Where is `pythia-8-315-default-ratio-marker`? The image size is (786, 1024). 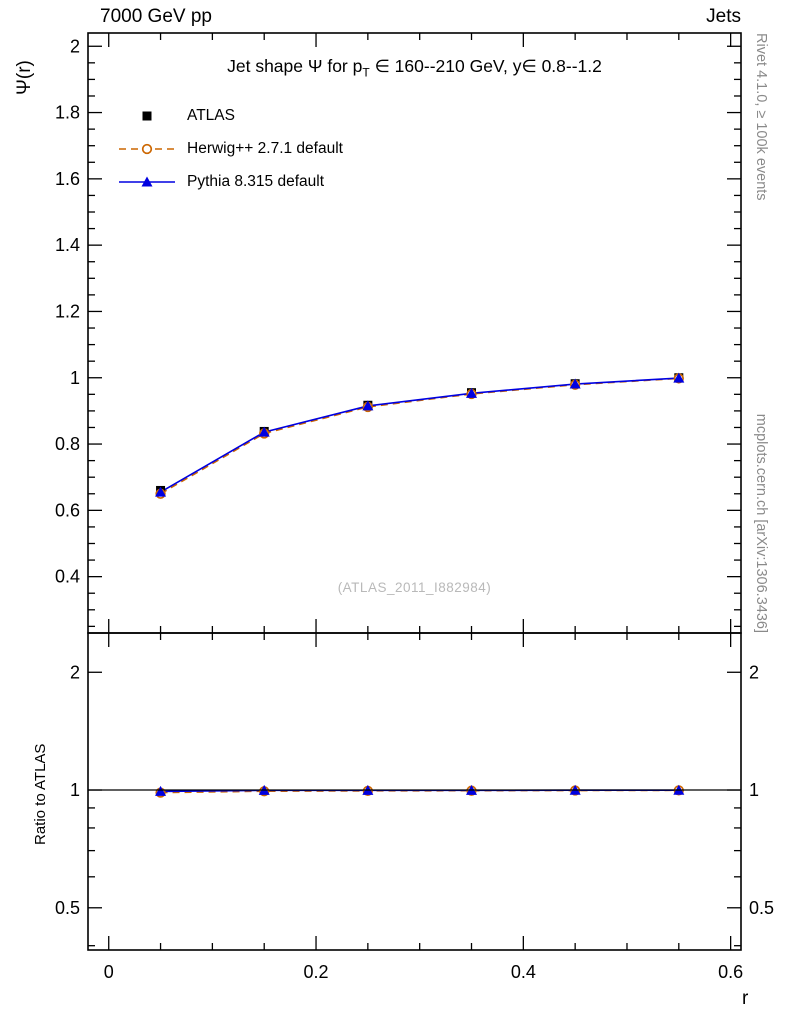
pythia-8-315-default-ratio-marker is located at coordinates (161, 790).